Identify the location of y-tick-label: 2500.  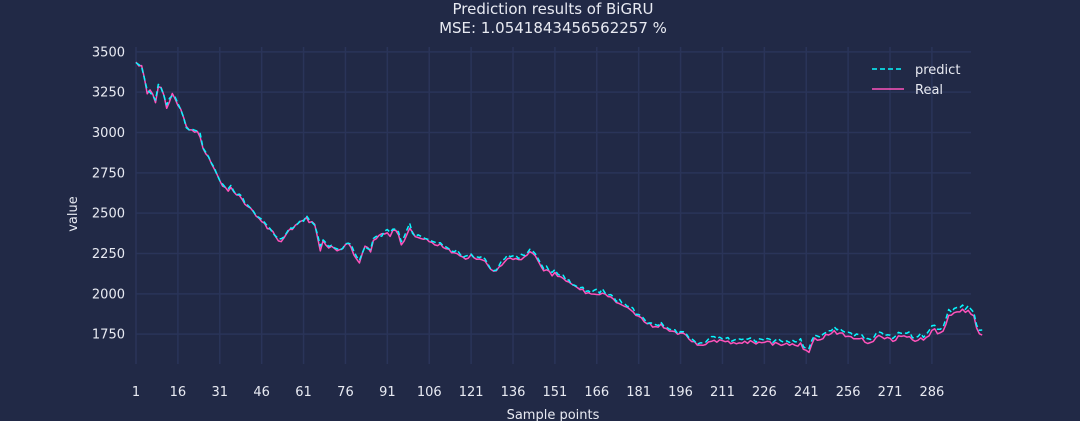
(108, 214).